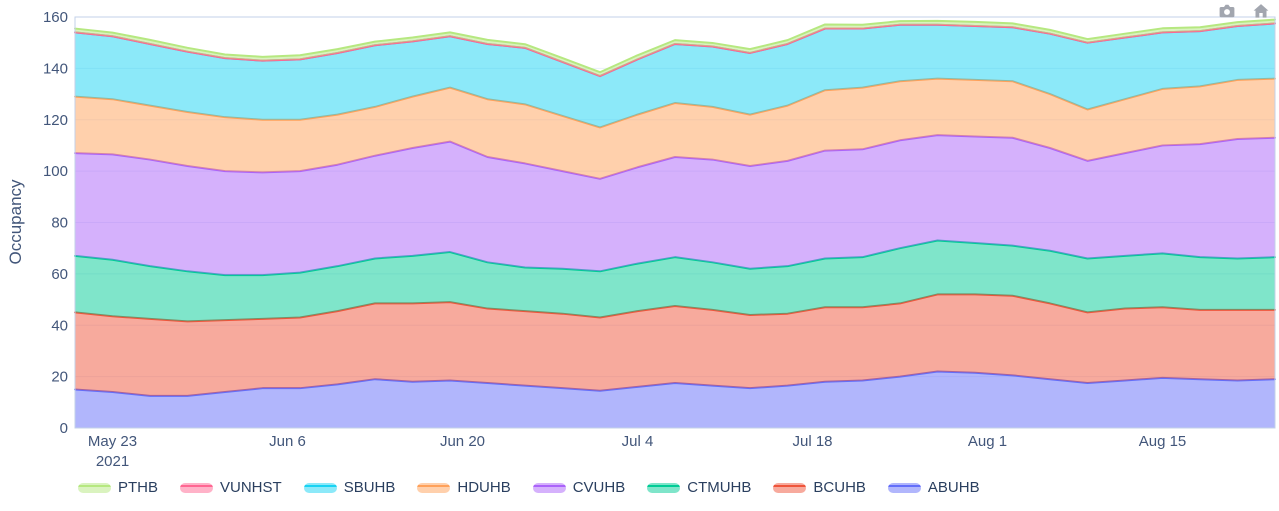 This screenshot has height=511, width=1279. Describe the element at coordinates (287, 441) in the screenshot. I see `x-tick-label: Jun 6` at that location.